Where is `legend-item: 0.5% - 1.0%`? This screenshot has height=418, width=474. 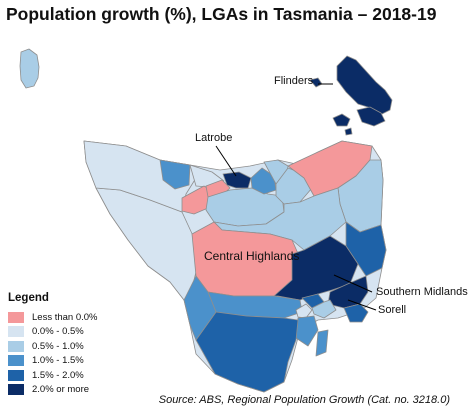
legend-item: 0.5% - 1.0% is located at coordinates (53, 346).